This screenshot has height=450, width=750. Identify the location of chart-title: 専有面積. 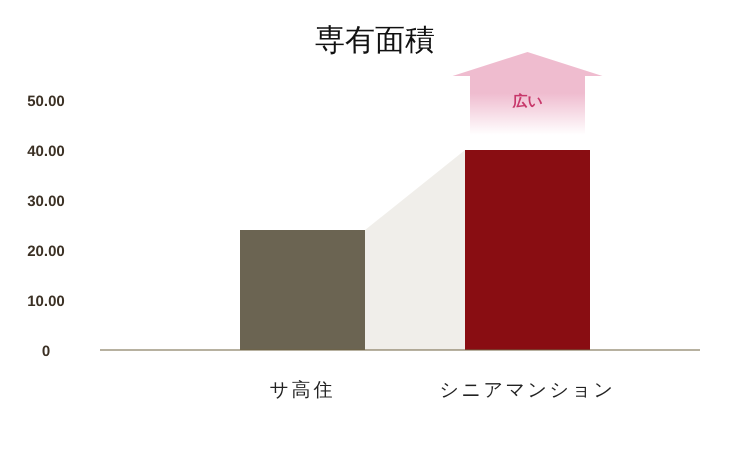
(375, 40).